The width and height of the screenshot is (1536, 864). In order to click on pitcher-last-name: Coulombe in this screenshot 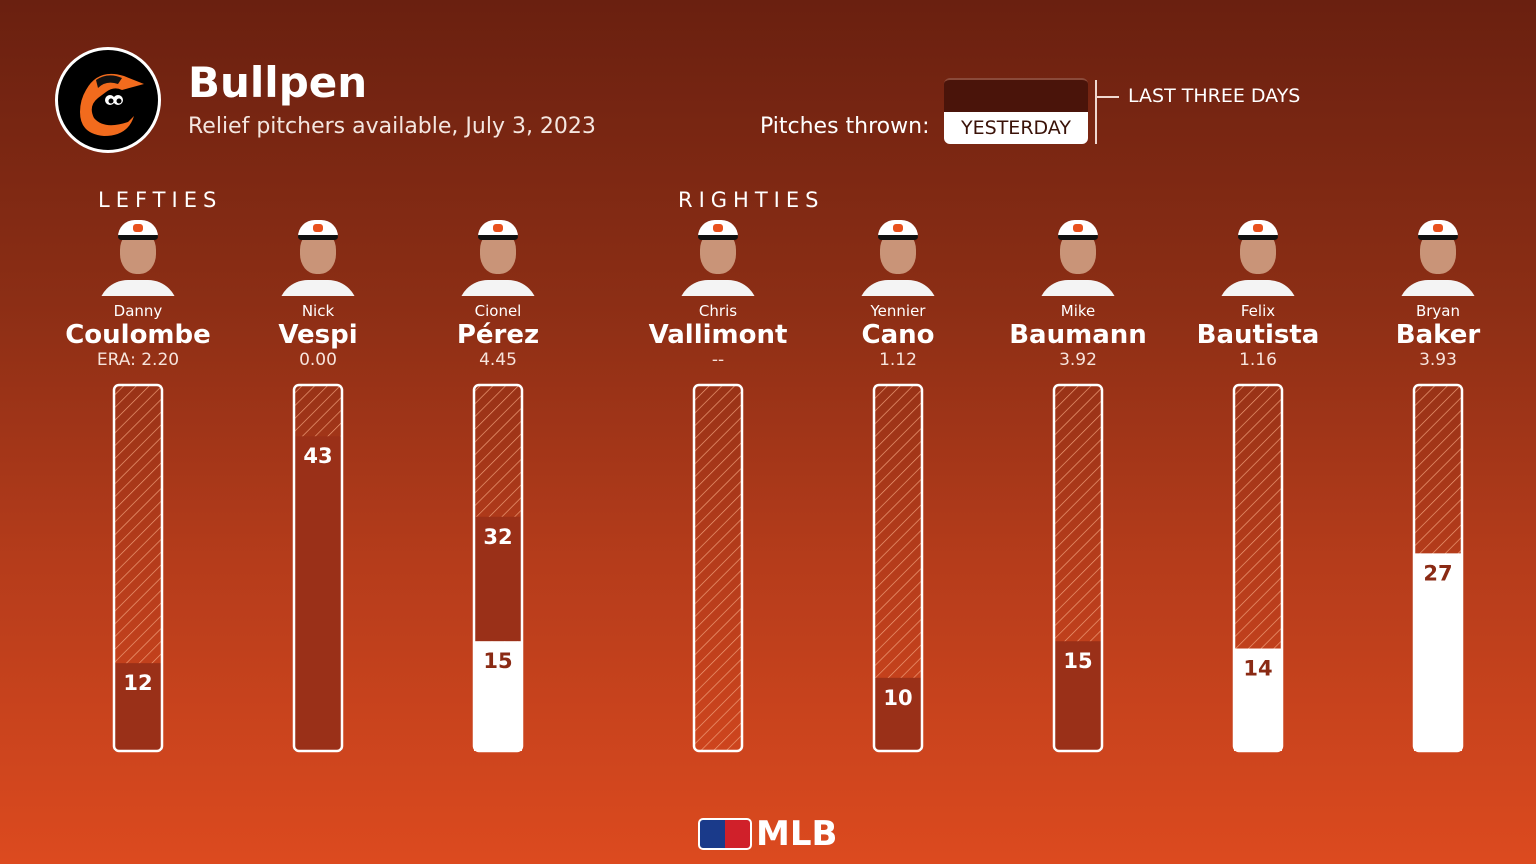, I will do `click(138, 335)`.